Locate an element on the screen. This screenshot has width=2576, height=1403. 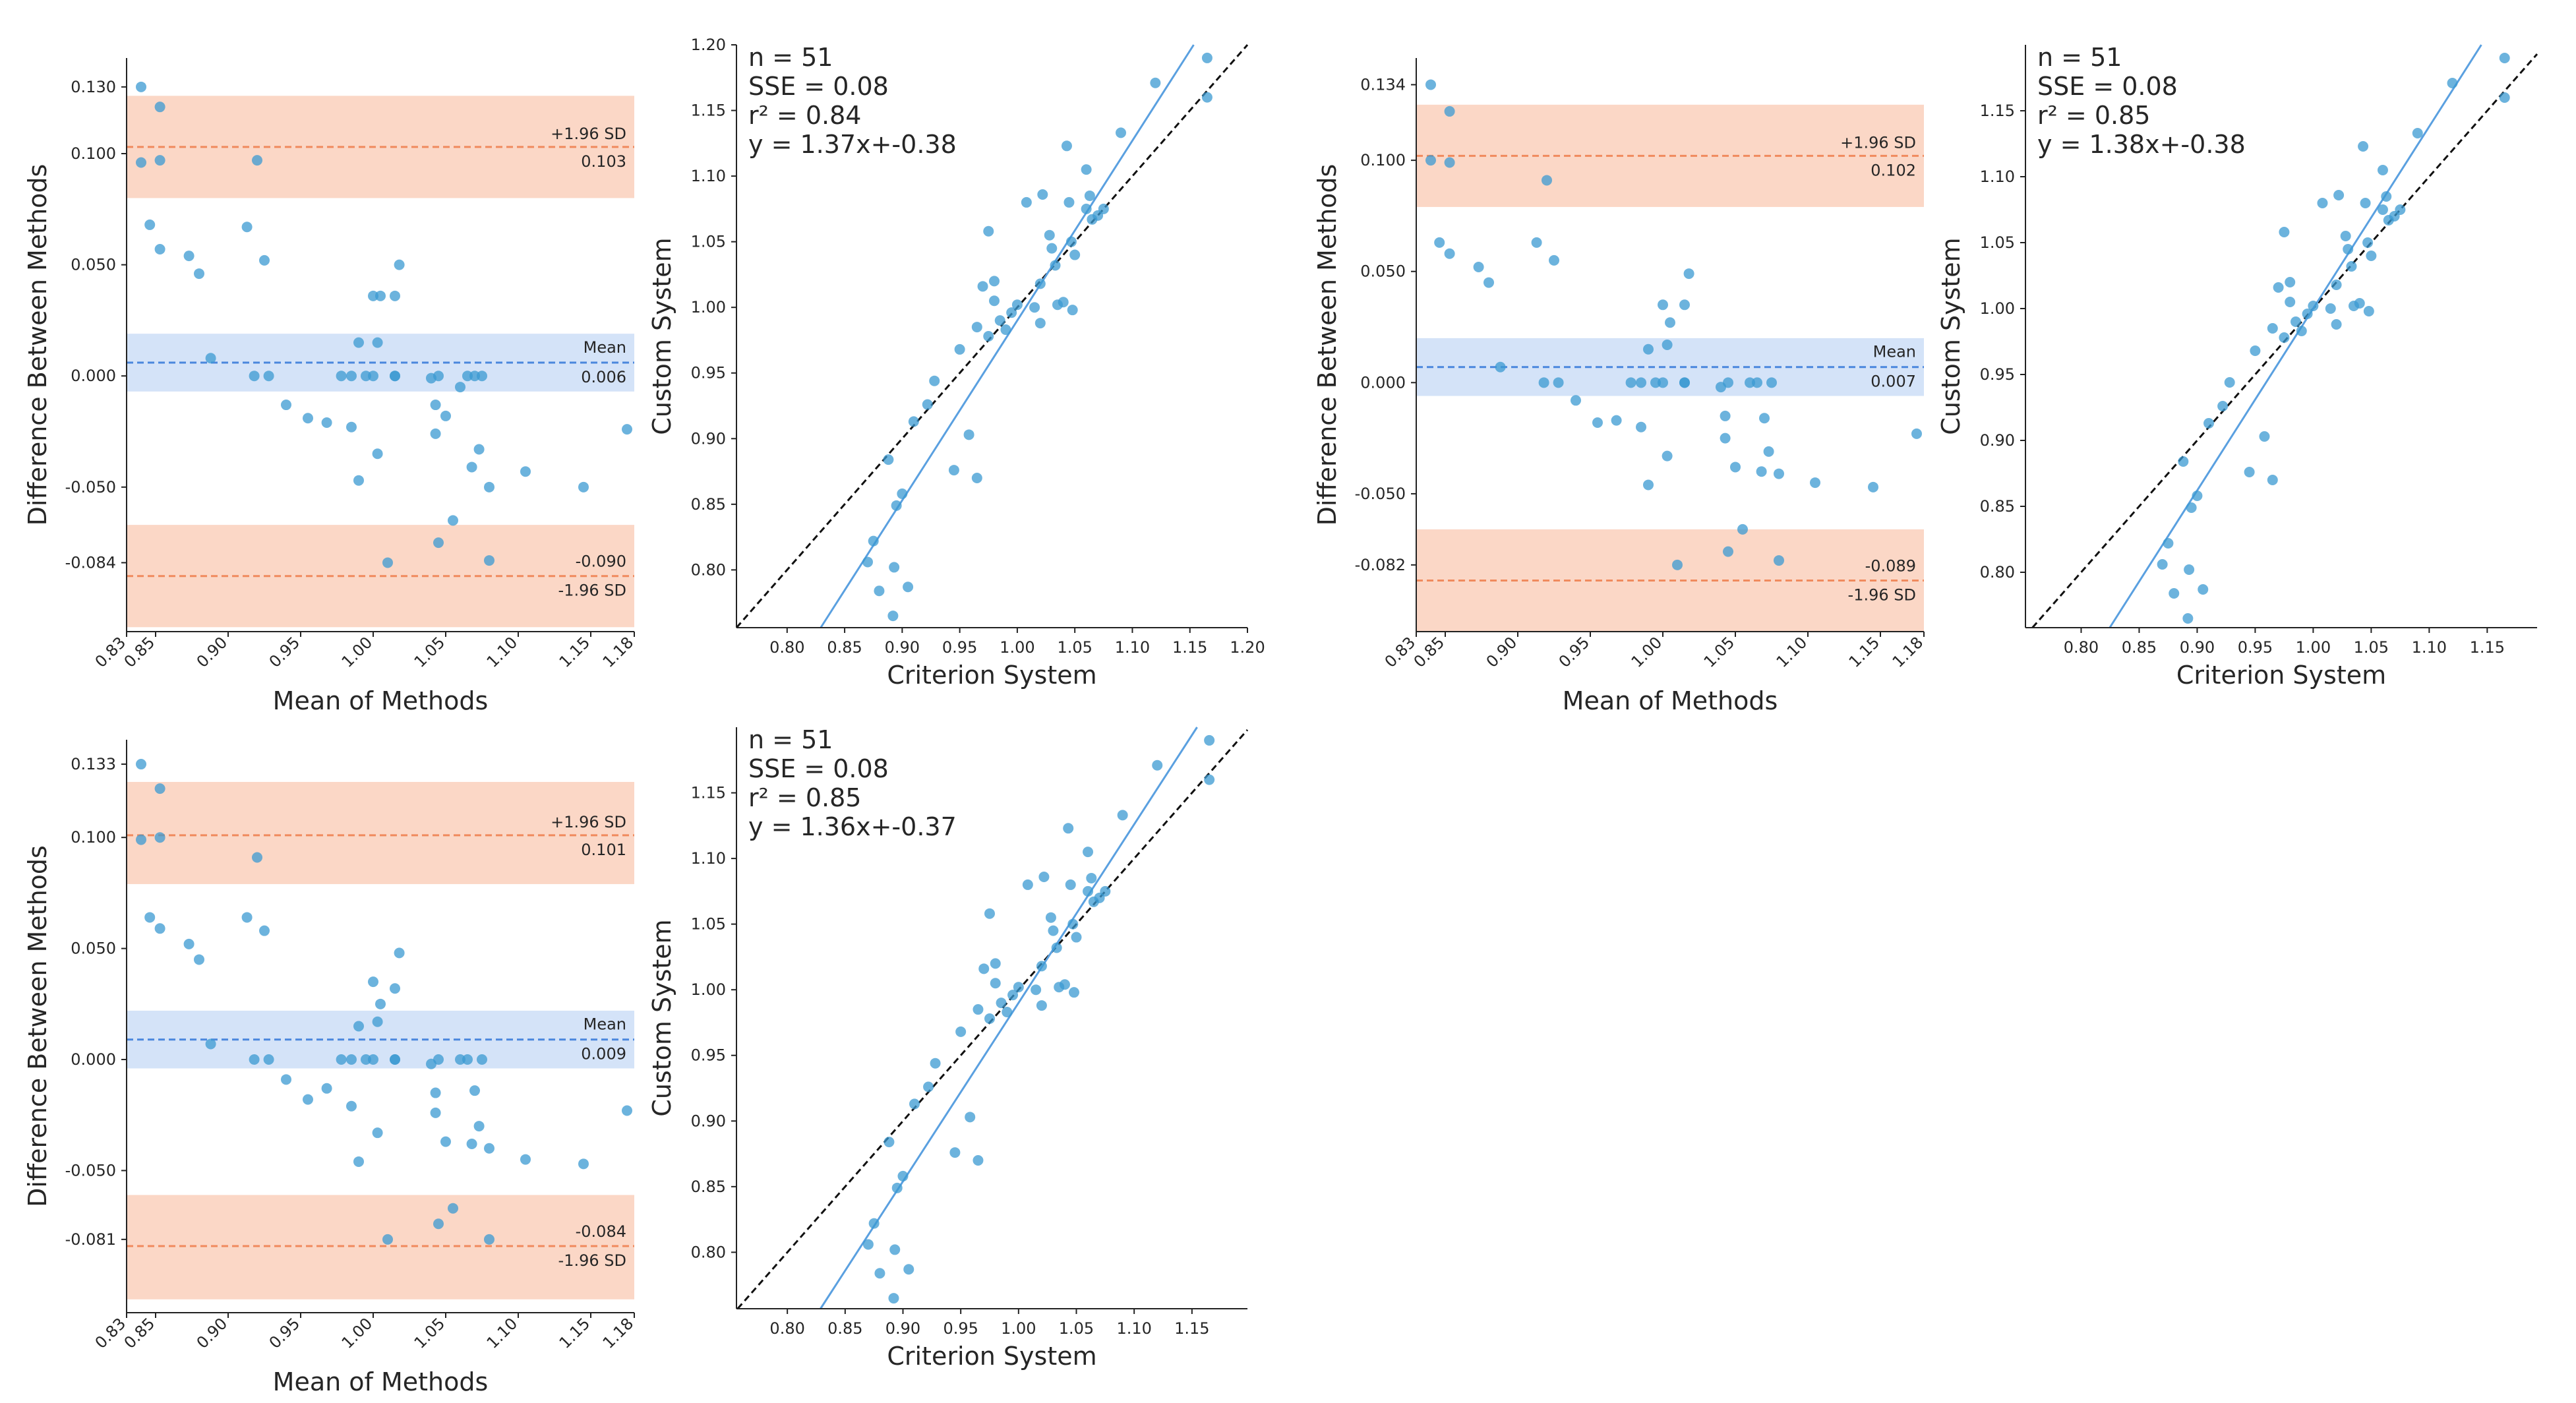
y-tick-label: 0.000 is located at coordinates (93, 376).